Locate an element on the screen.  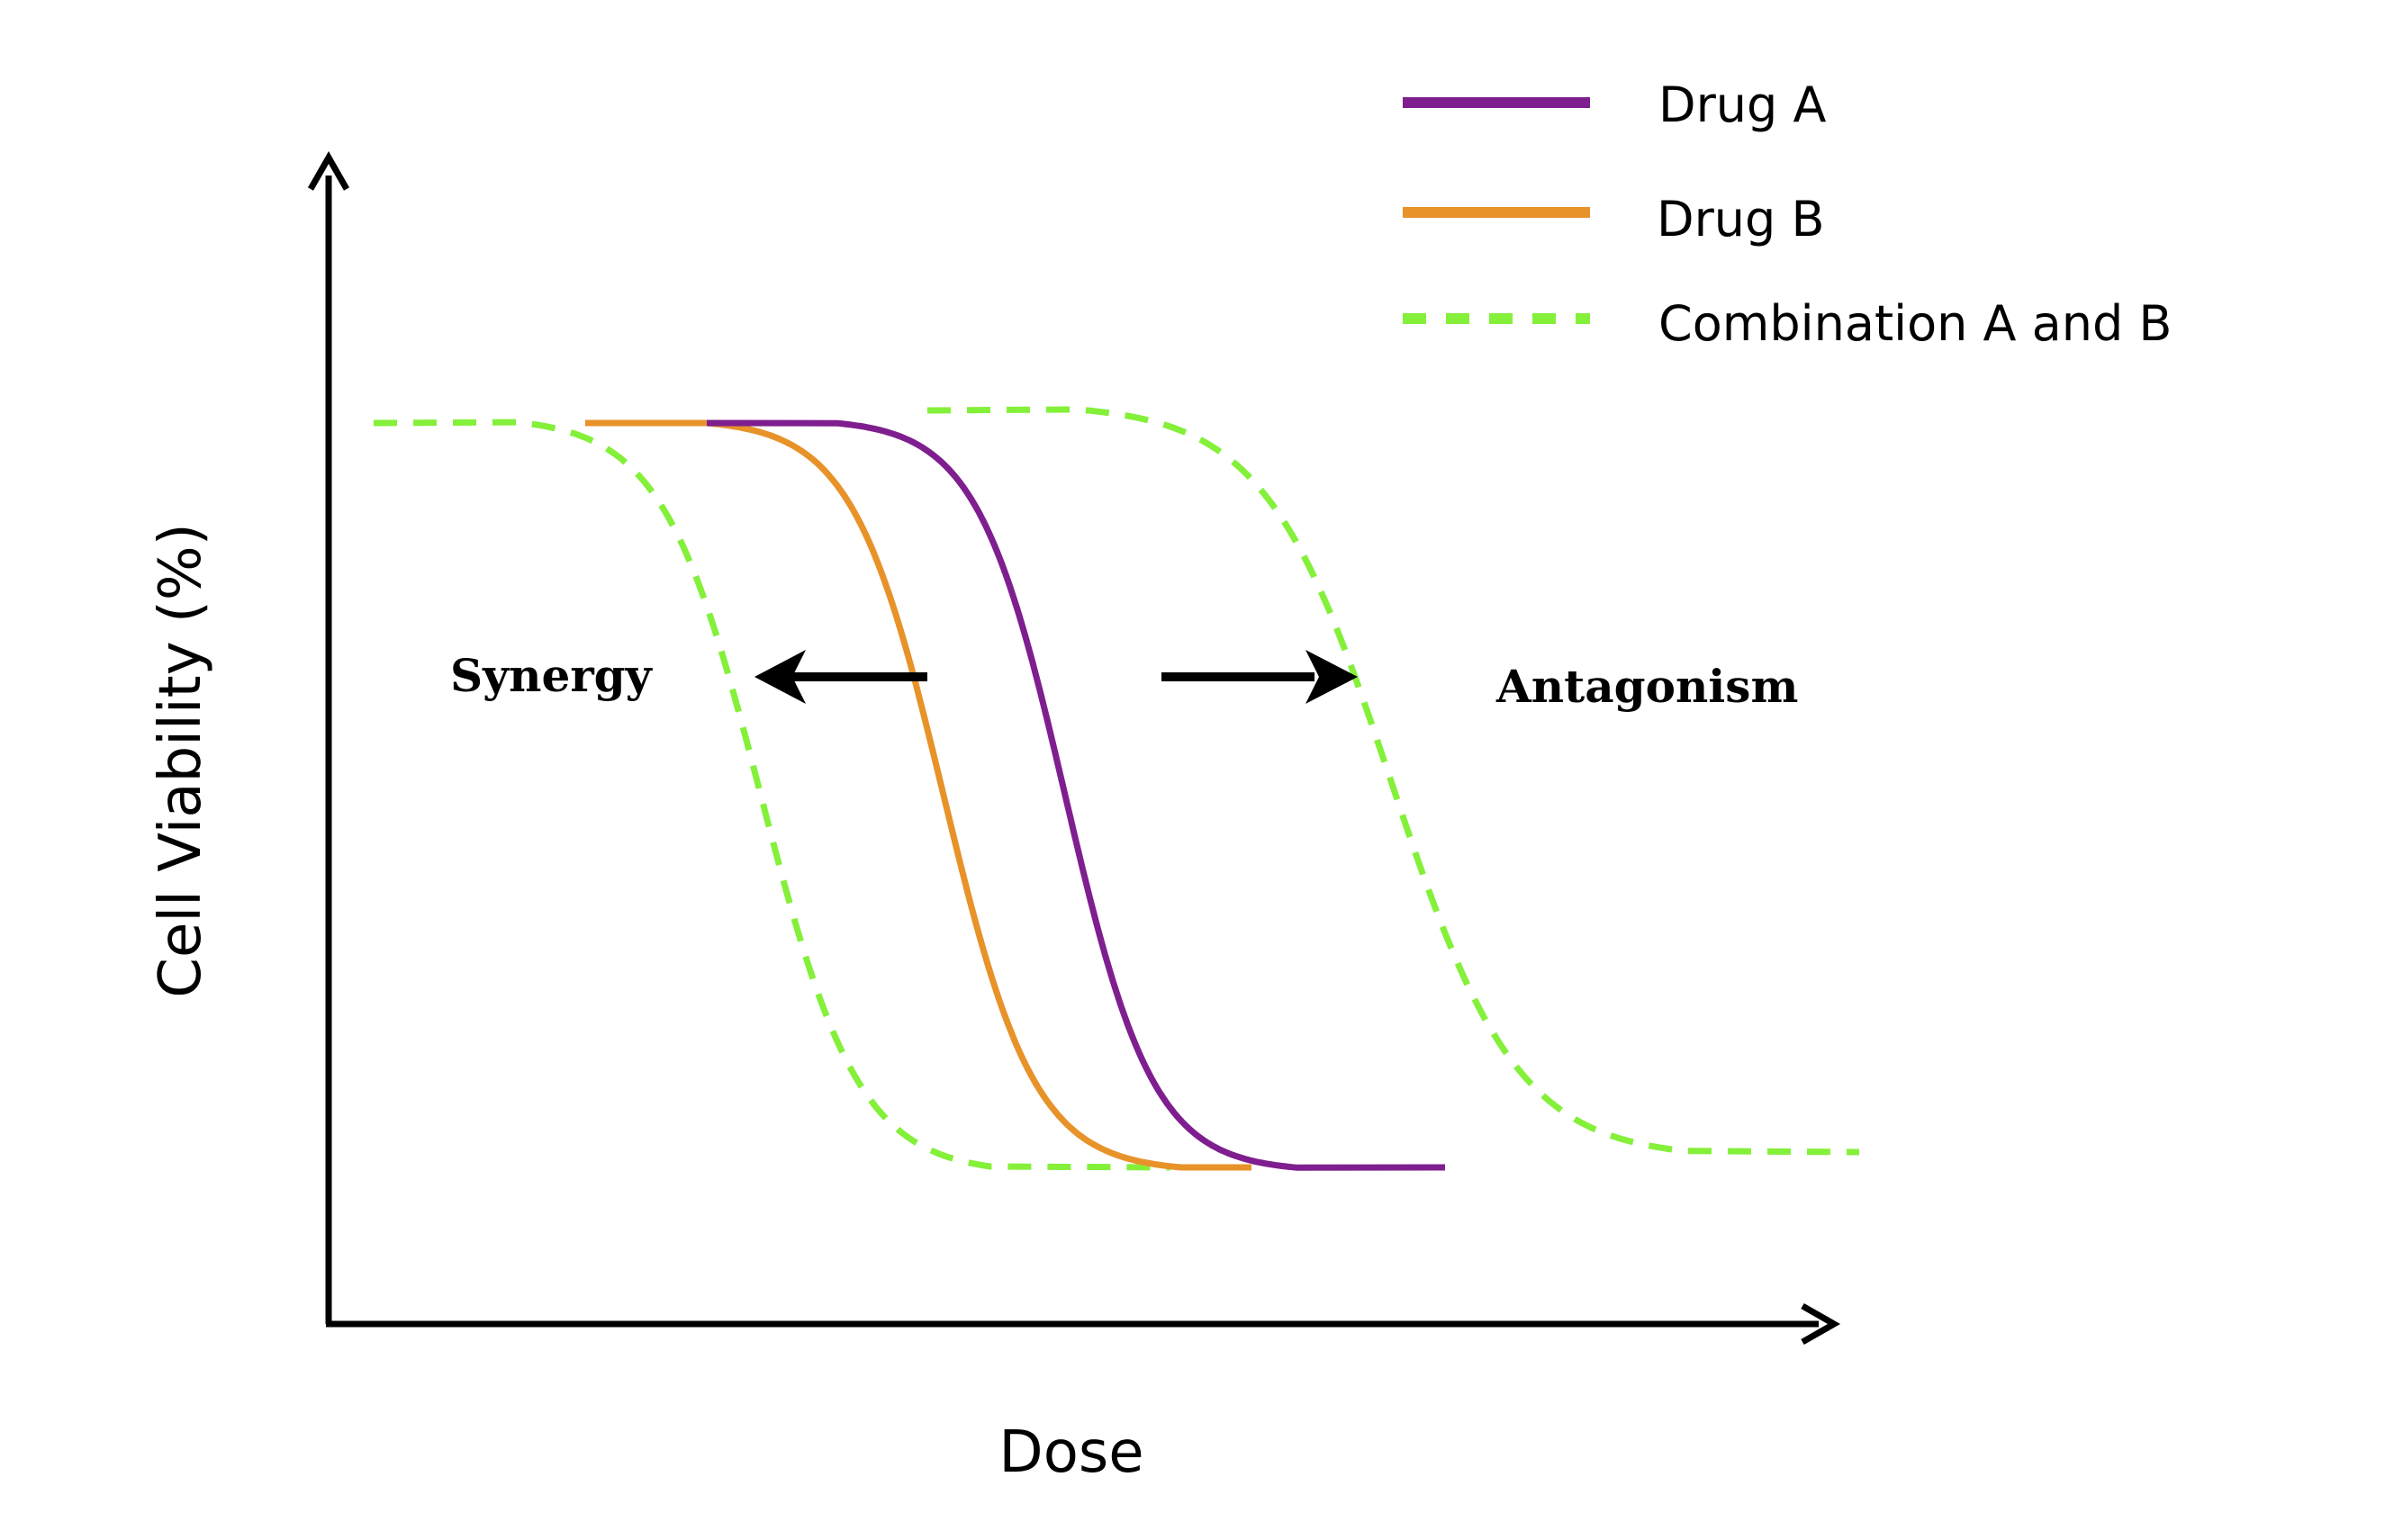
legend: Drug A Drug B Combination A and B is located at coordinates (1787, 214).